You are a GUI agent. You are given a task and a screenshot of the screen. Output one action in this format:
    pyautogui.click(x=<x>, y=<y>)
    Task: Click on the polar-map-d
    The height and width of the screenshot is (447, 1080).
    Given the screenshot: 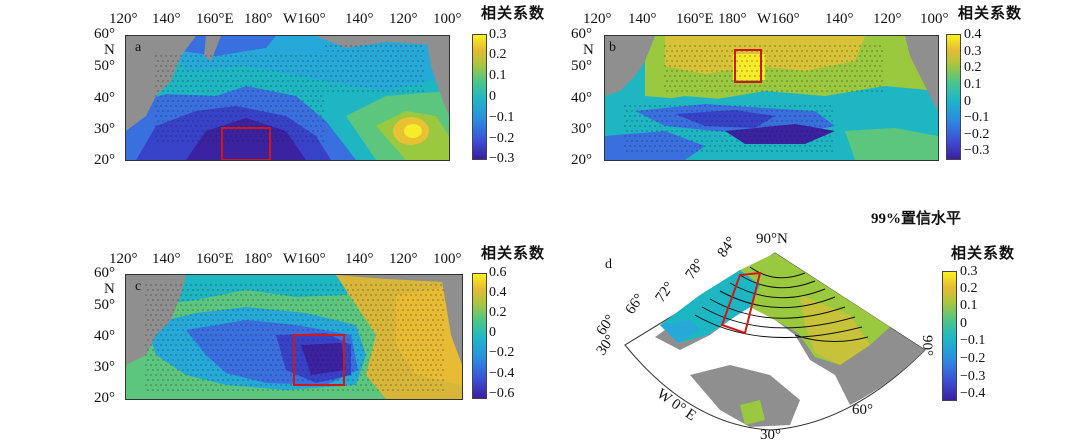 What is the action you would take?
    pyautogui.click(x=775, y=341)
    